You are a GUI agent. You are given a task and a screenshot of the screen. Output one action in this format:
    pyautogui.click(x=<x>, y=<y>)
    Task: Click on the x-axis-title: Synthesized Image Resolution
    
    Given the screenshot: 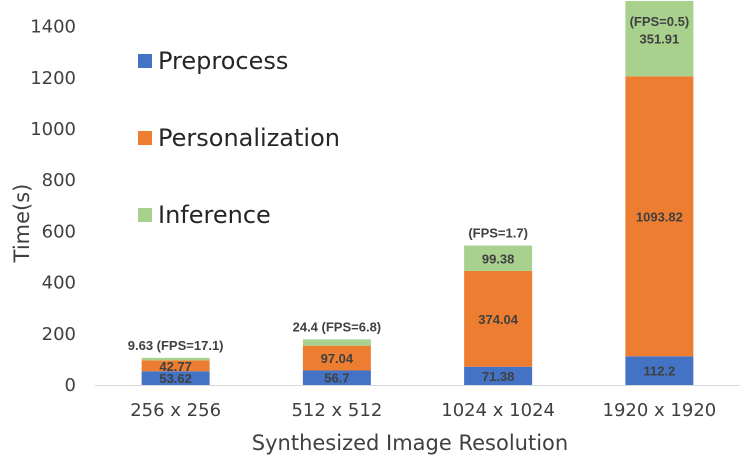 What is the action you would take?
    pyautogui.click(x=410, y=443)
    